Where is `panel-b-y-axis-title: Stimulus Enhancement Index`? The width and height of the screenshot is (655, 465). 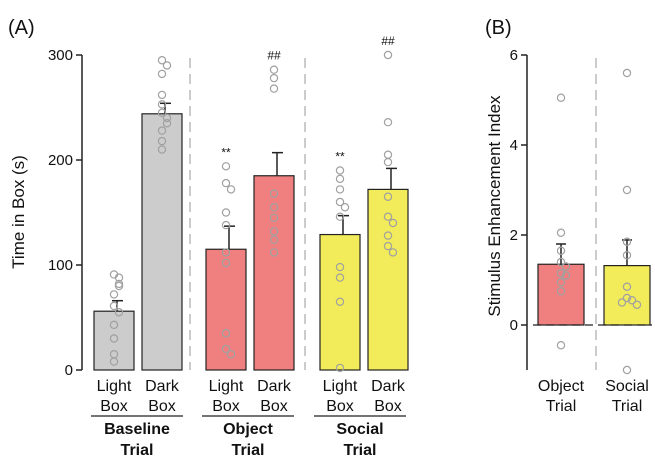
panel-b-y-axis-title: Stimulus Enhancement Index is located at coordinates (494, 206).